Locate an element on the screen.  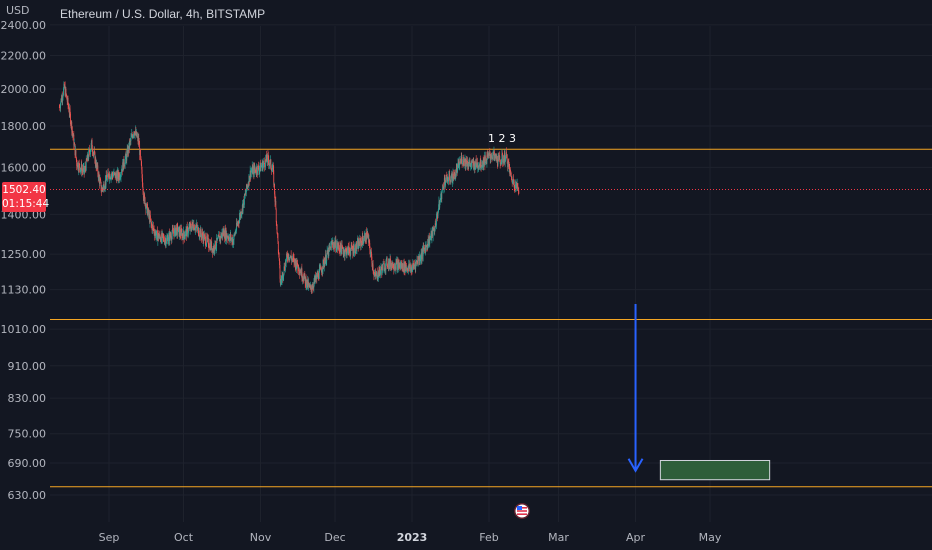
time-axis: Sep Oct Nov Dec 2023 Feb Mar Apr May is located at coordinates (410, 537).